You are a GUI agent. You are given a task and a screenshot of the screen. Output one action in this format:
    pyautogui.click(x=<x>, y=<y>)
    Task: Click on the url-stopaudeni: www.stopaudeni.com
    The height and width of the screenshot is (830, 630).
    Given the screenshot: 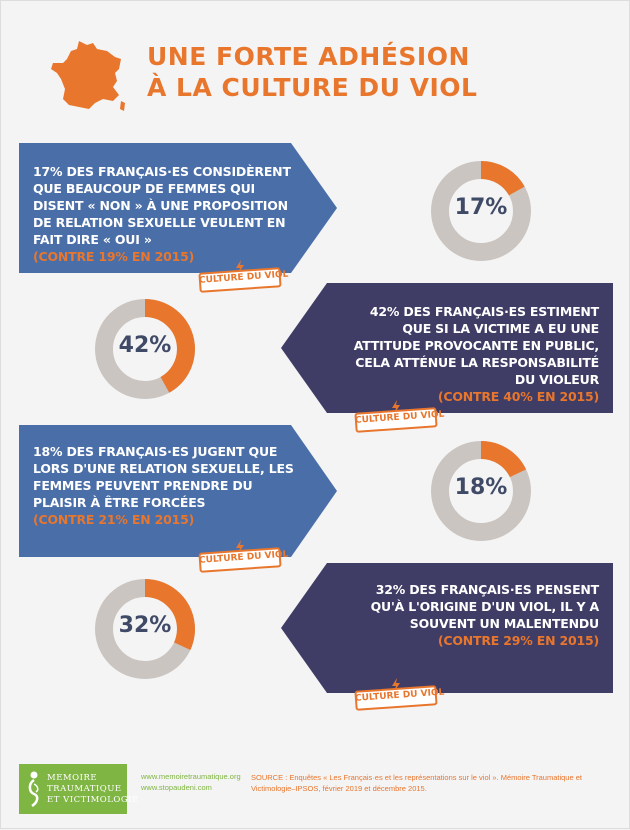 What is the action you would take?
    pyautogui.click(x=176, y=787)
    